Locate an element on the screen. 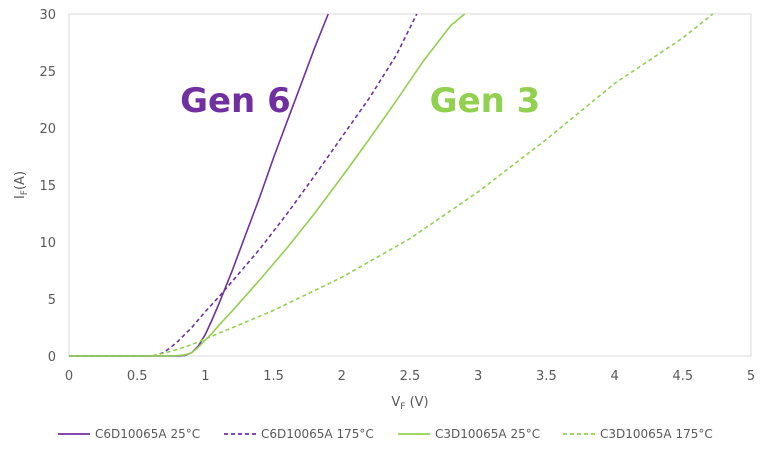 Image resolution: width=769 pixels, height=453 pixels. x-tick-label: 3.5 is located at coordinates (546, 376).